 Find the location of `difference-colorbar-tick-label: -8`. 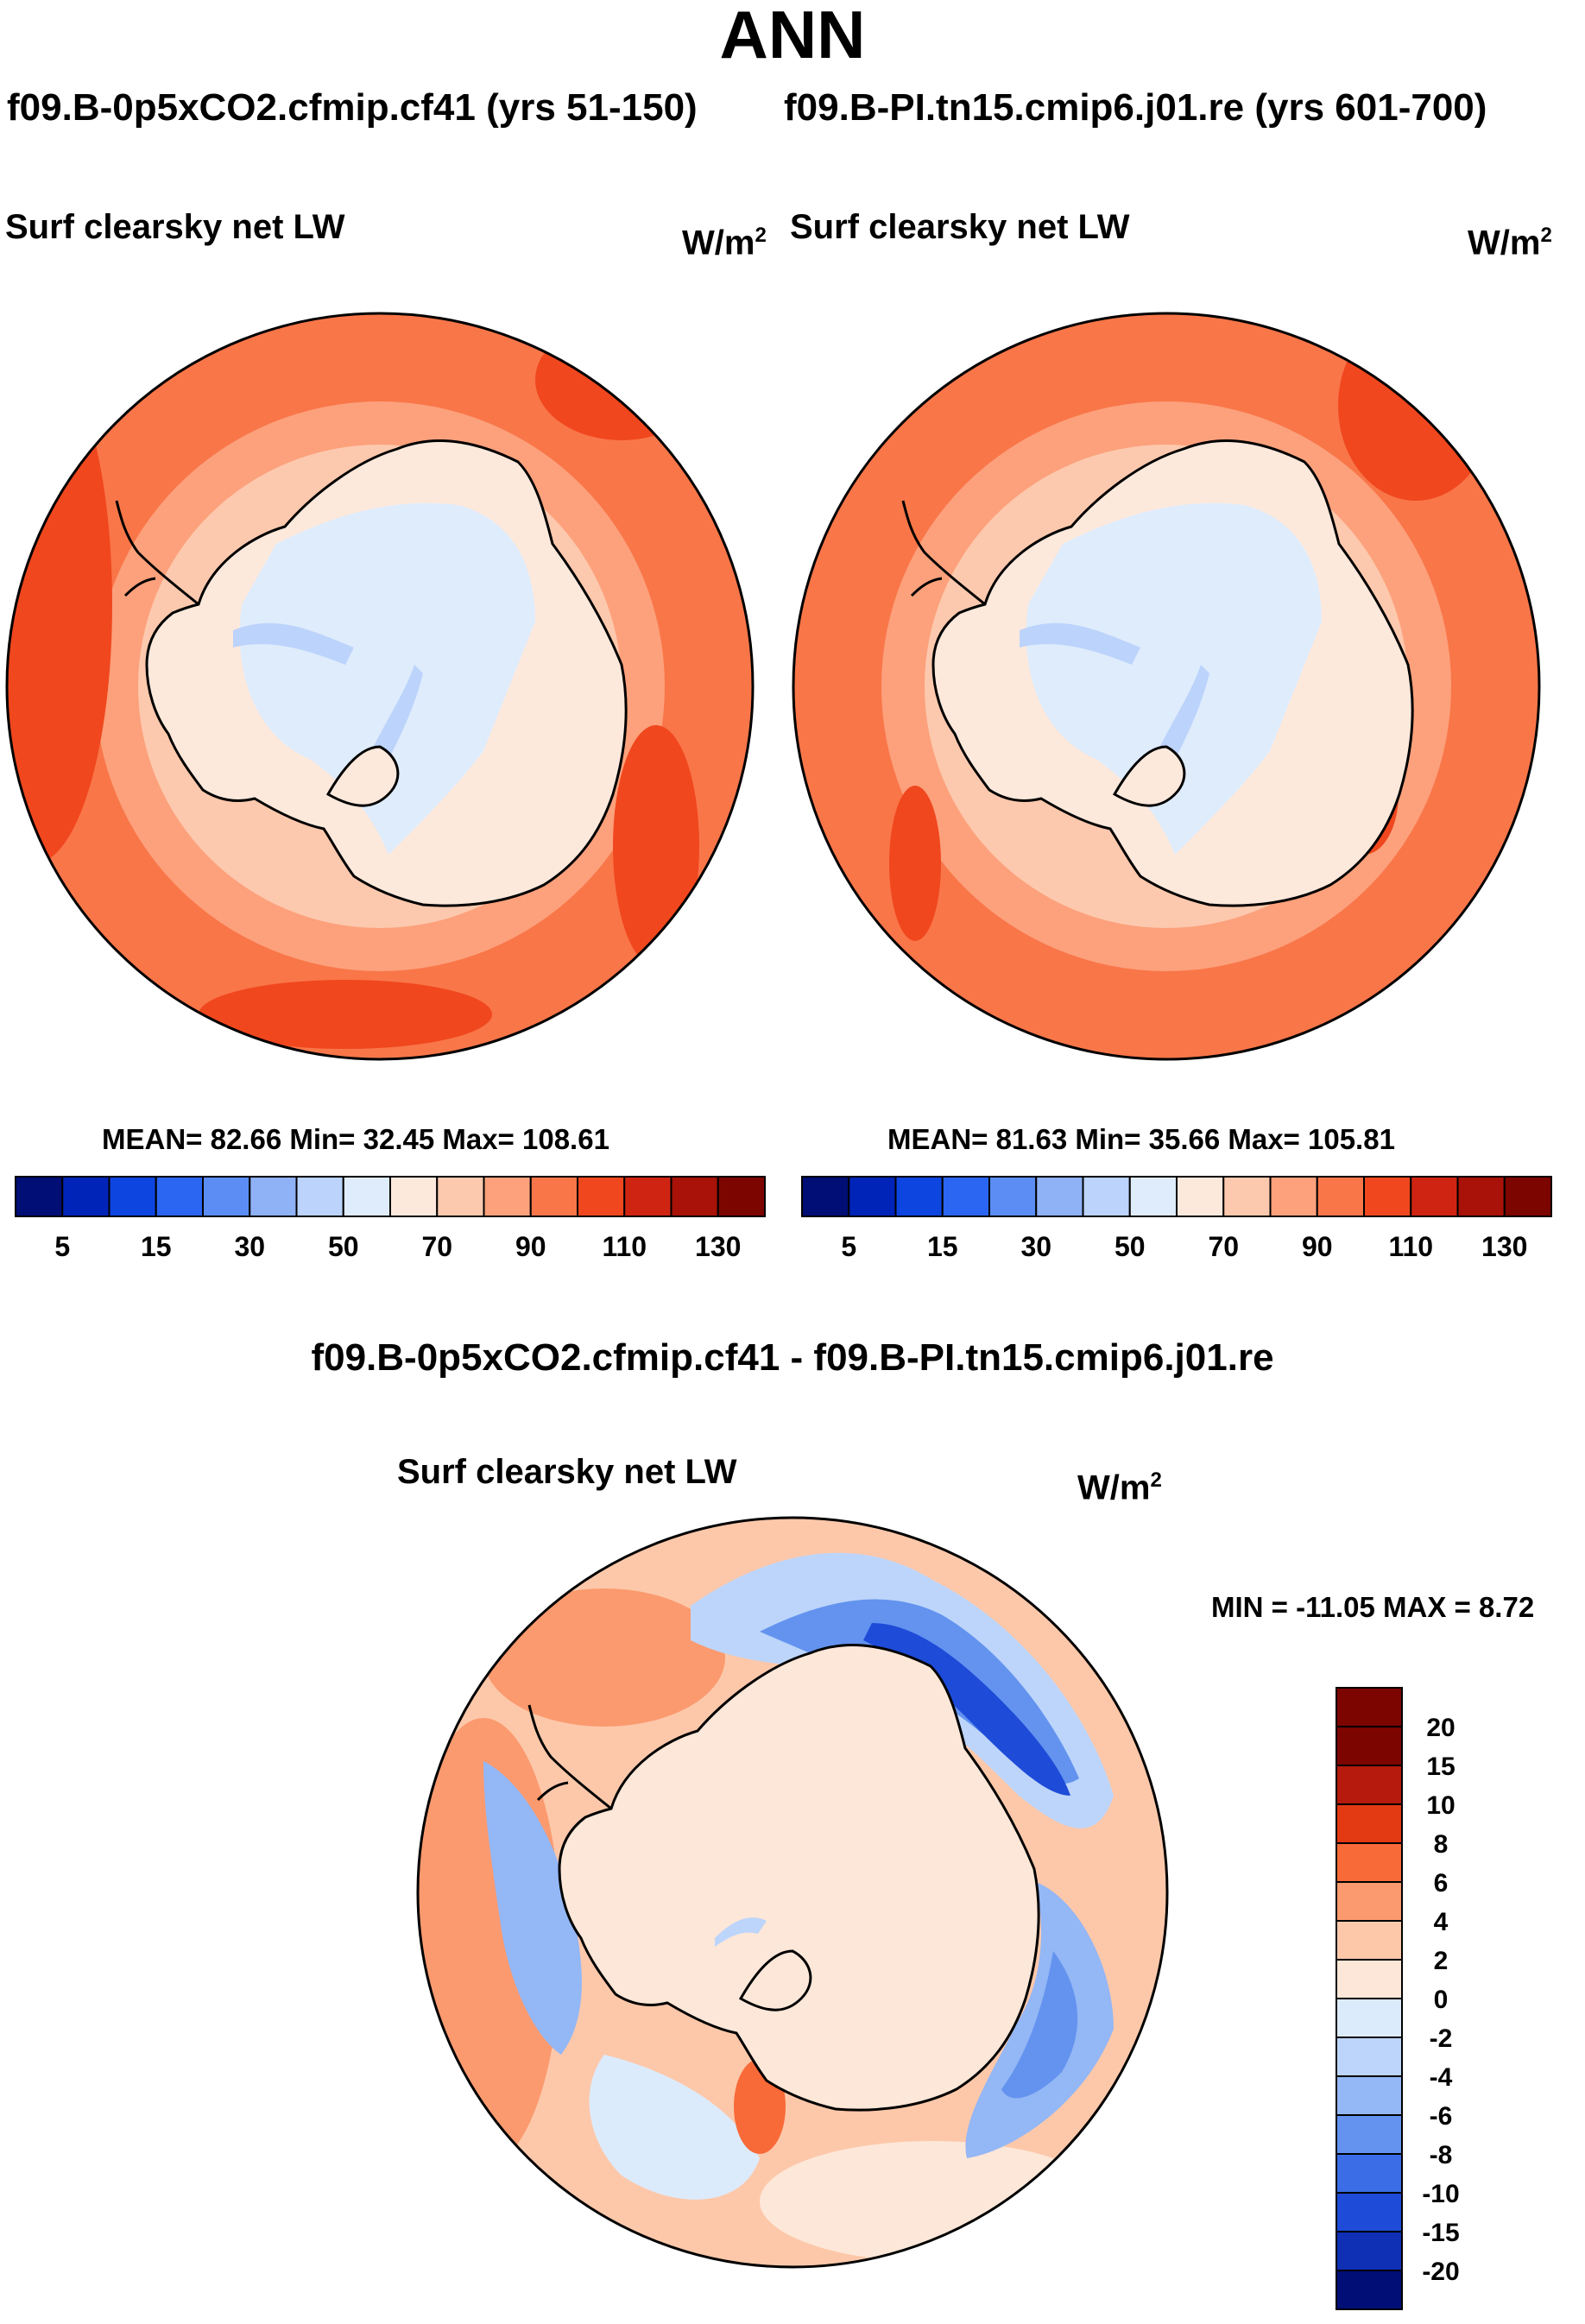

difference-colorbar-tick-label: -8 is located at coordinates (1441, 2155).